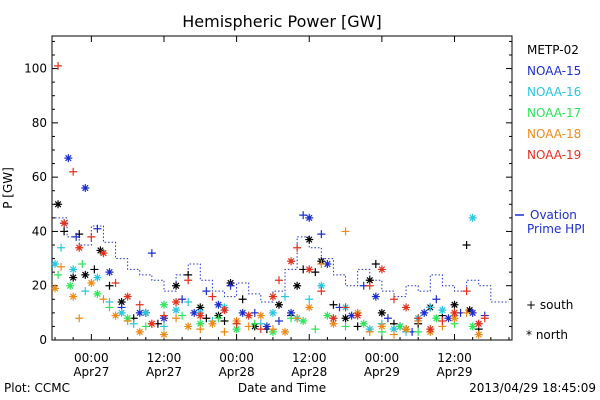  What do you see at coordinates (554, 92) in the screenshot?
I see `legend-entry: NOAA-16` at bounding box center [554, 92].